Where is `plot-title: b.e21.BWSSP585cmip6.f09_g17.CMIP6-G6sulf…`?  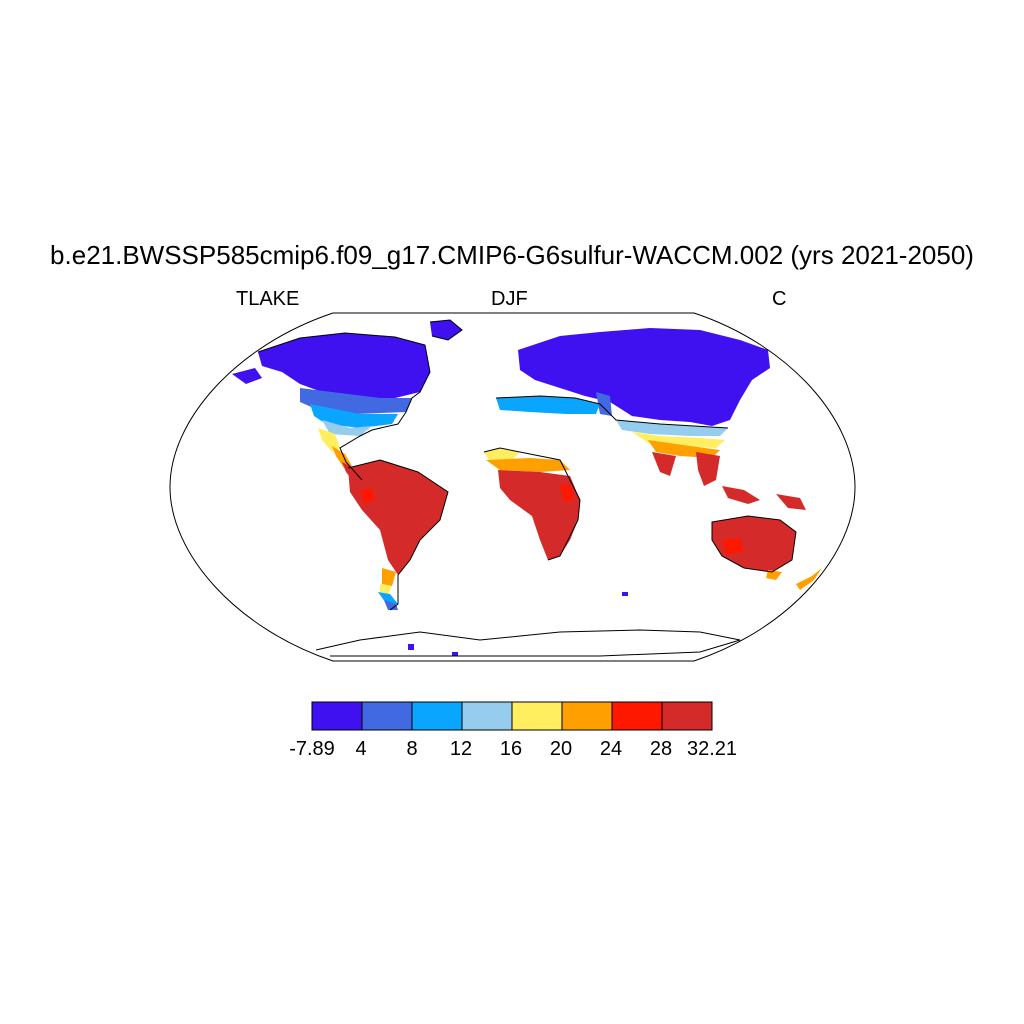
plot-title: b.e21.BWSSP585cmip6.f09_g17.CMIP6-G6sulf… is located at coordinates (512, 255).